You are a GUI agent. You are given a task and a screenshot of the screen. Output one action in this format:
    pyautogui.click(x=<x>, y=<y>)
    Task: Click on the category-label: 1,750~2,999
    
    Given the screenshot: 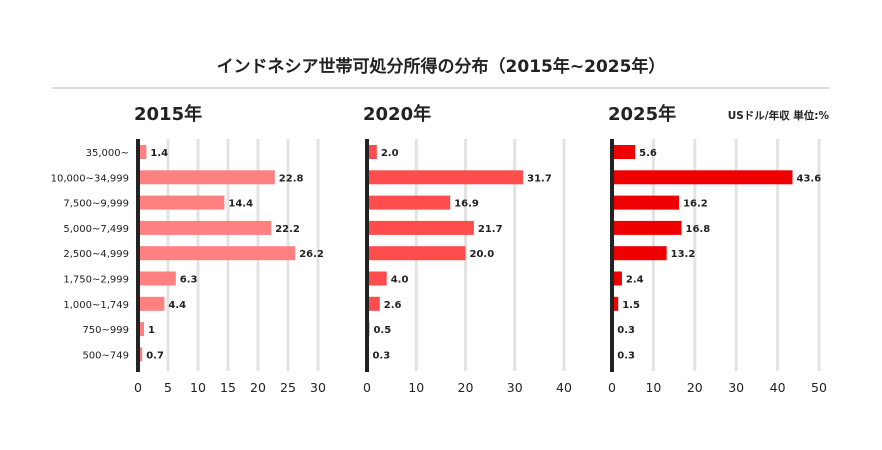 What is the action you would take?
    pyautogui.click(x=96, y=280)
    